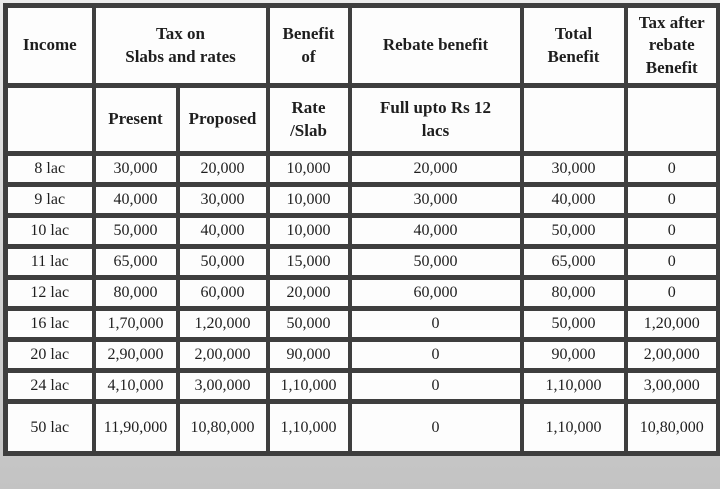  I want to click on table-row: 8 lac 30,000 20,000 10,000 20,000 30,000 0, so click(361, 169).